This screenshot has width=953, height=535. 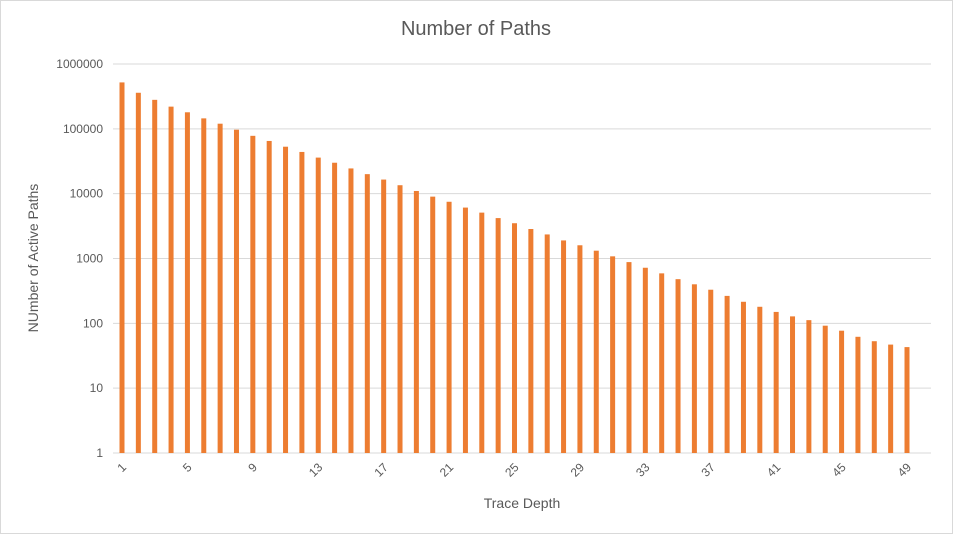 What do you see at coordinates (381, 470) in the screenshot?
I see `x-tick-label: 17` at bounding box center [381, 470].